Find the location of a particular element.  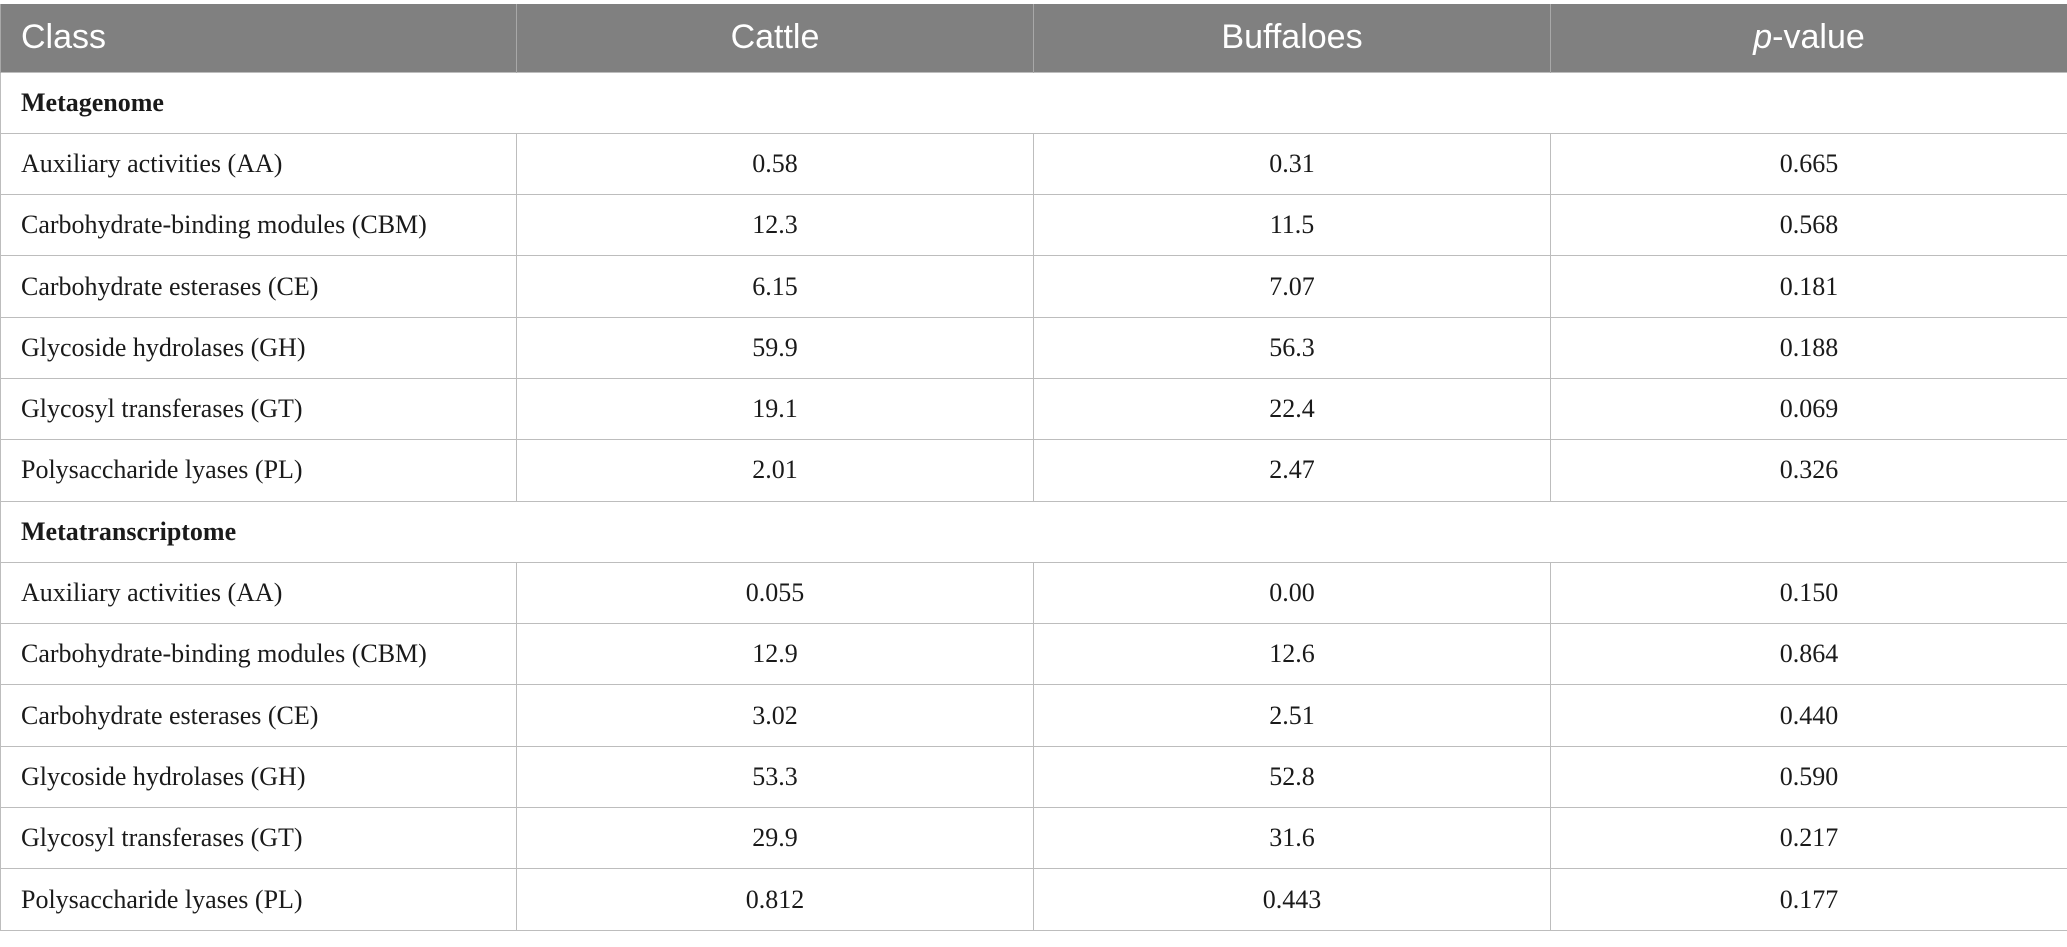

section-title-metatranscriptome: Metatranscriptome is located at coordinates (1033, 531).